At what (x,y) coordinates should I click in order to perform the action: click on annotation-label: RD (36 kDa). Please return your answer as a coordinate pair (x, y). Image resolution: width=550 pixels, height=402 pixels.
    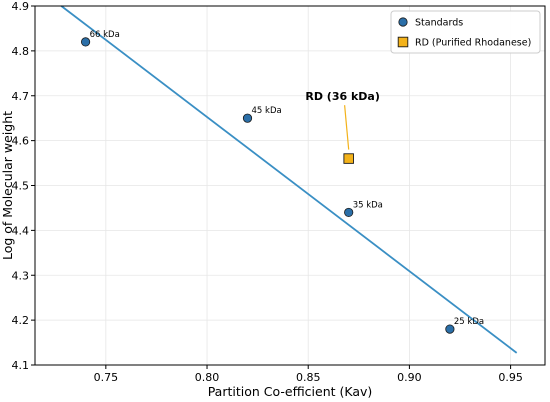
    Looking at the image, I should click on (342, 96).